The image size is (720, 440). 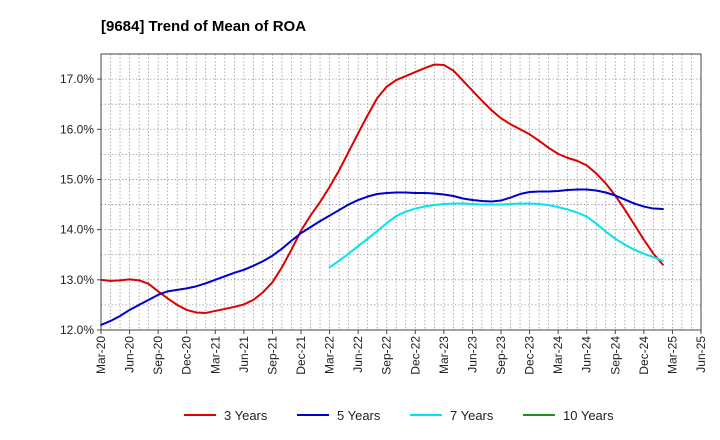 I want to click on legend-label: 3 Years, so click(x=246, y=415).